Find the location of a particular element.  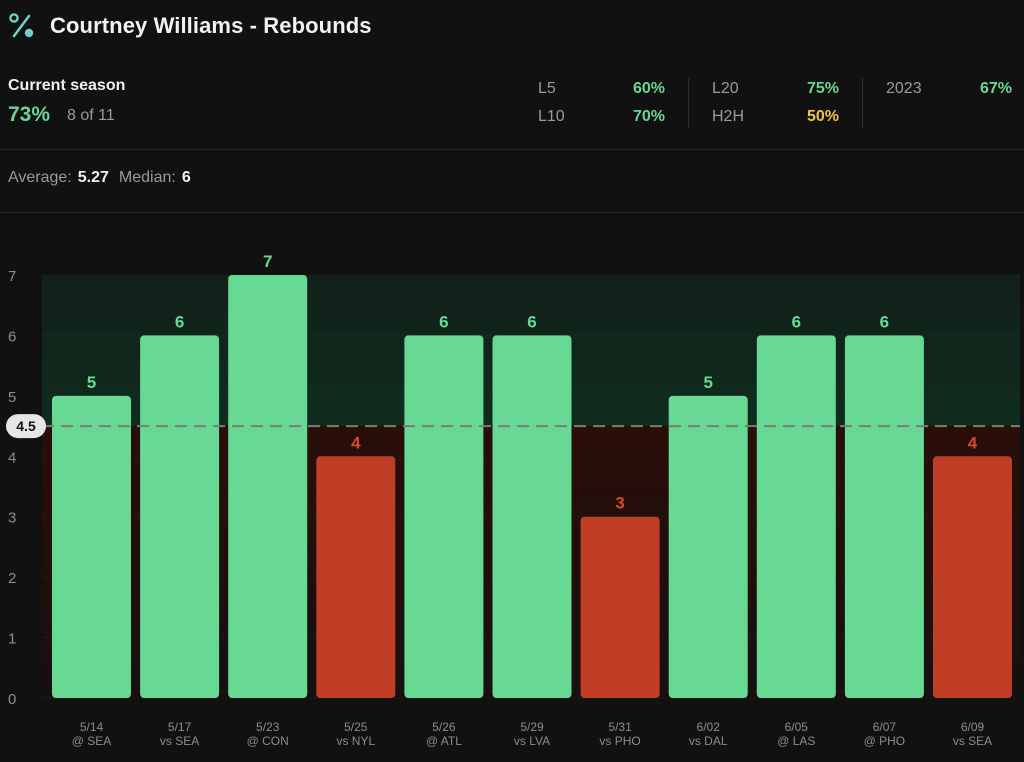

x-tick-opponent: @ SEA is located at coordinates (92, 741).